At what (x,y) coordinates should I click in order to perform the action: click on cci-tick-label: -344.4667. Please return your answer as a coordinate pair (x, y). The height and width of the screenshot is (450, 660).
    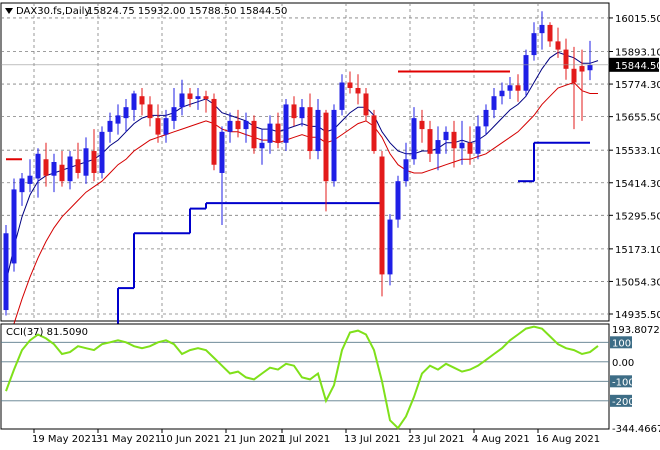
    Looking at the image, I should click on (636, 429).